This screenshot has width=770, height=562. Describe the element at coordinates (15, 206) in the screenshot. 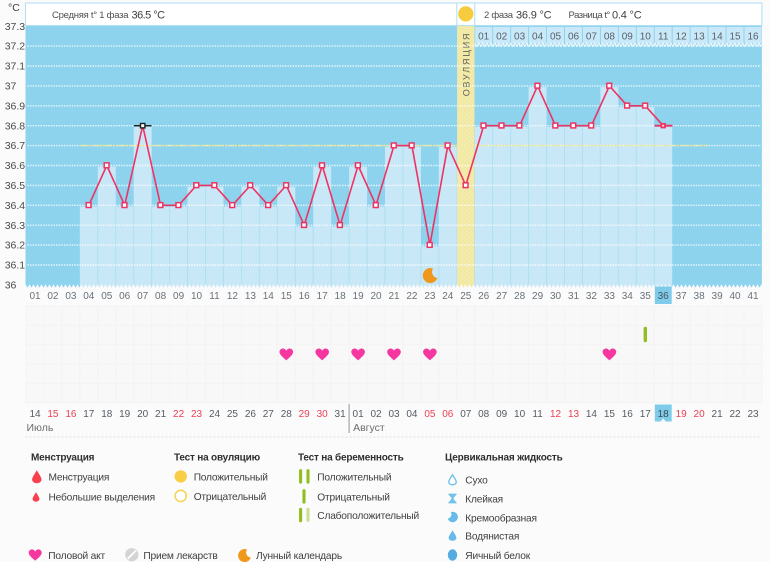

I see `svg-text: 36.4` at that location.